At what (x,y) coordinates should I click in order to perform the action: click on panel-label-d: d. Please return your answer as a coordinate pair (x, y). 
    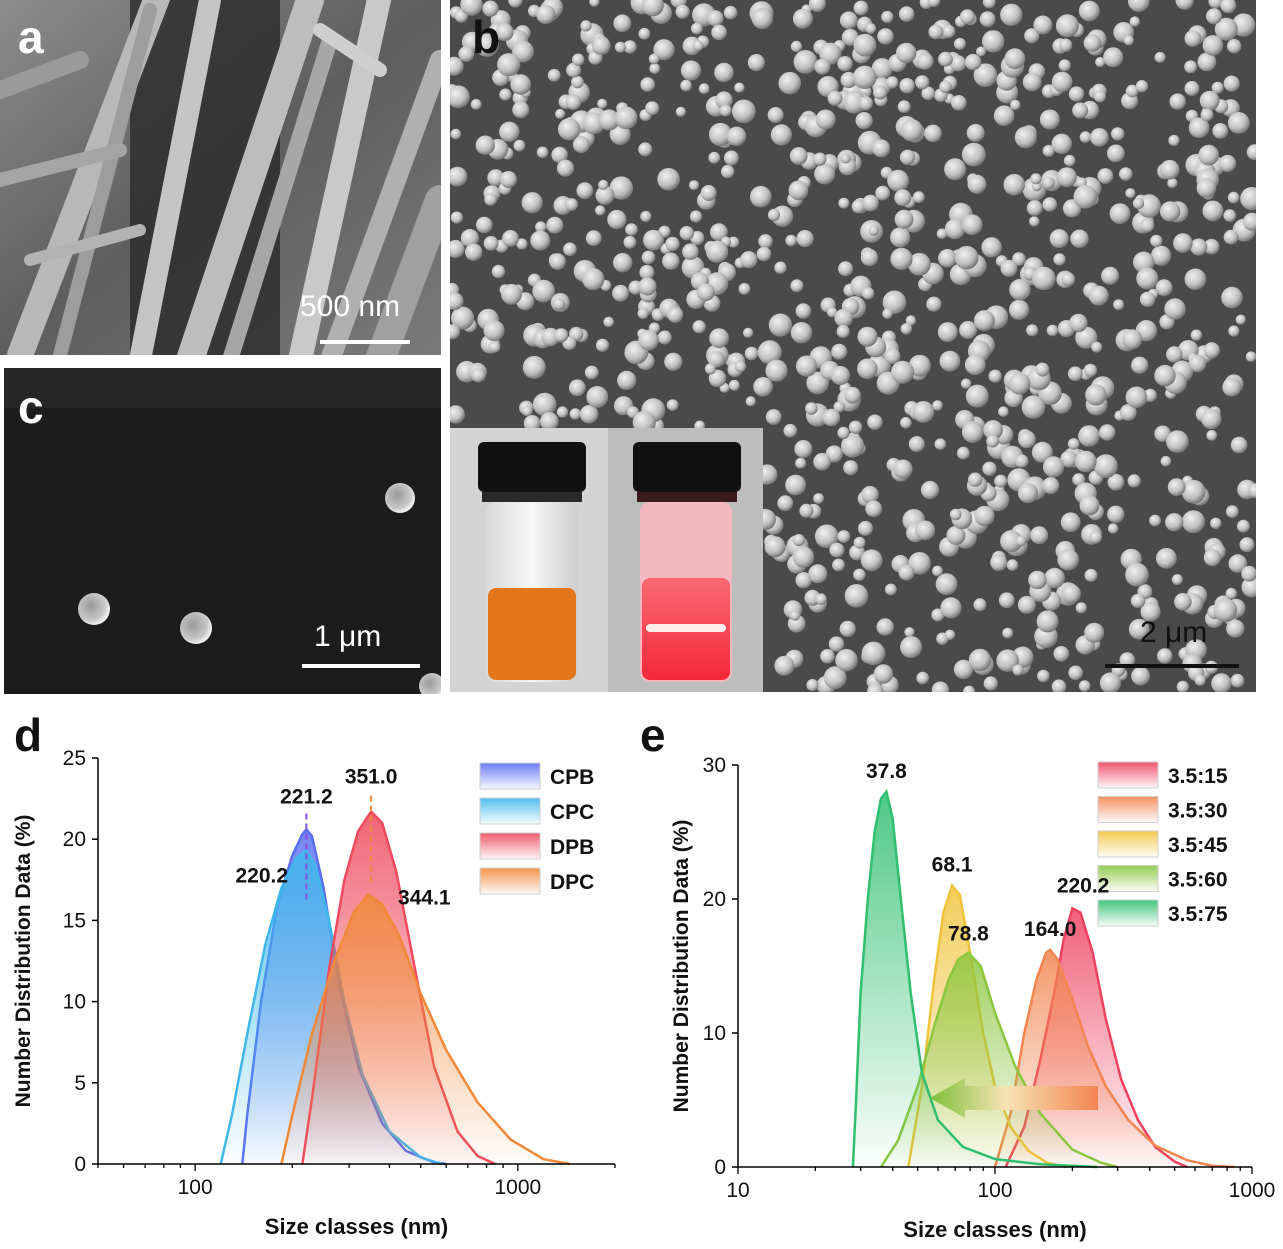
    Looking at the image, I should click on (28, 735).